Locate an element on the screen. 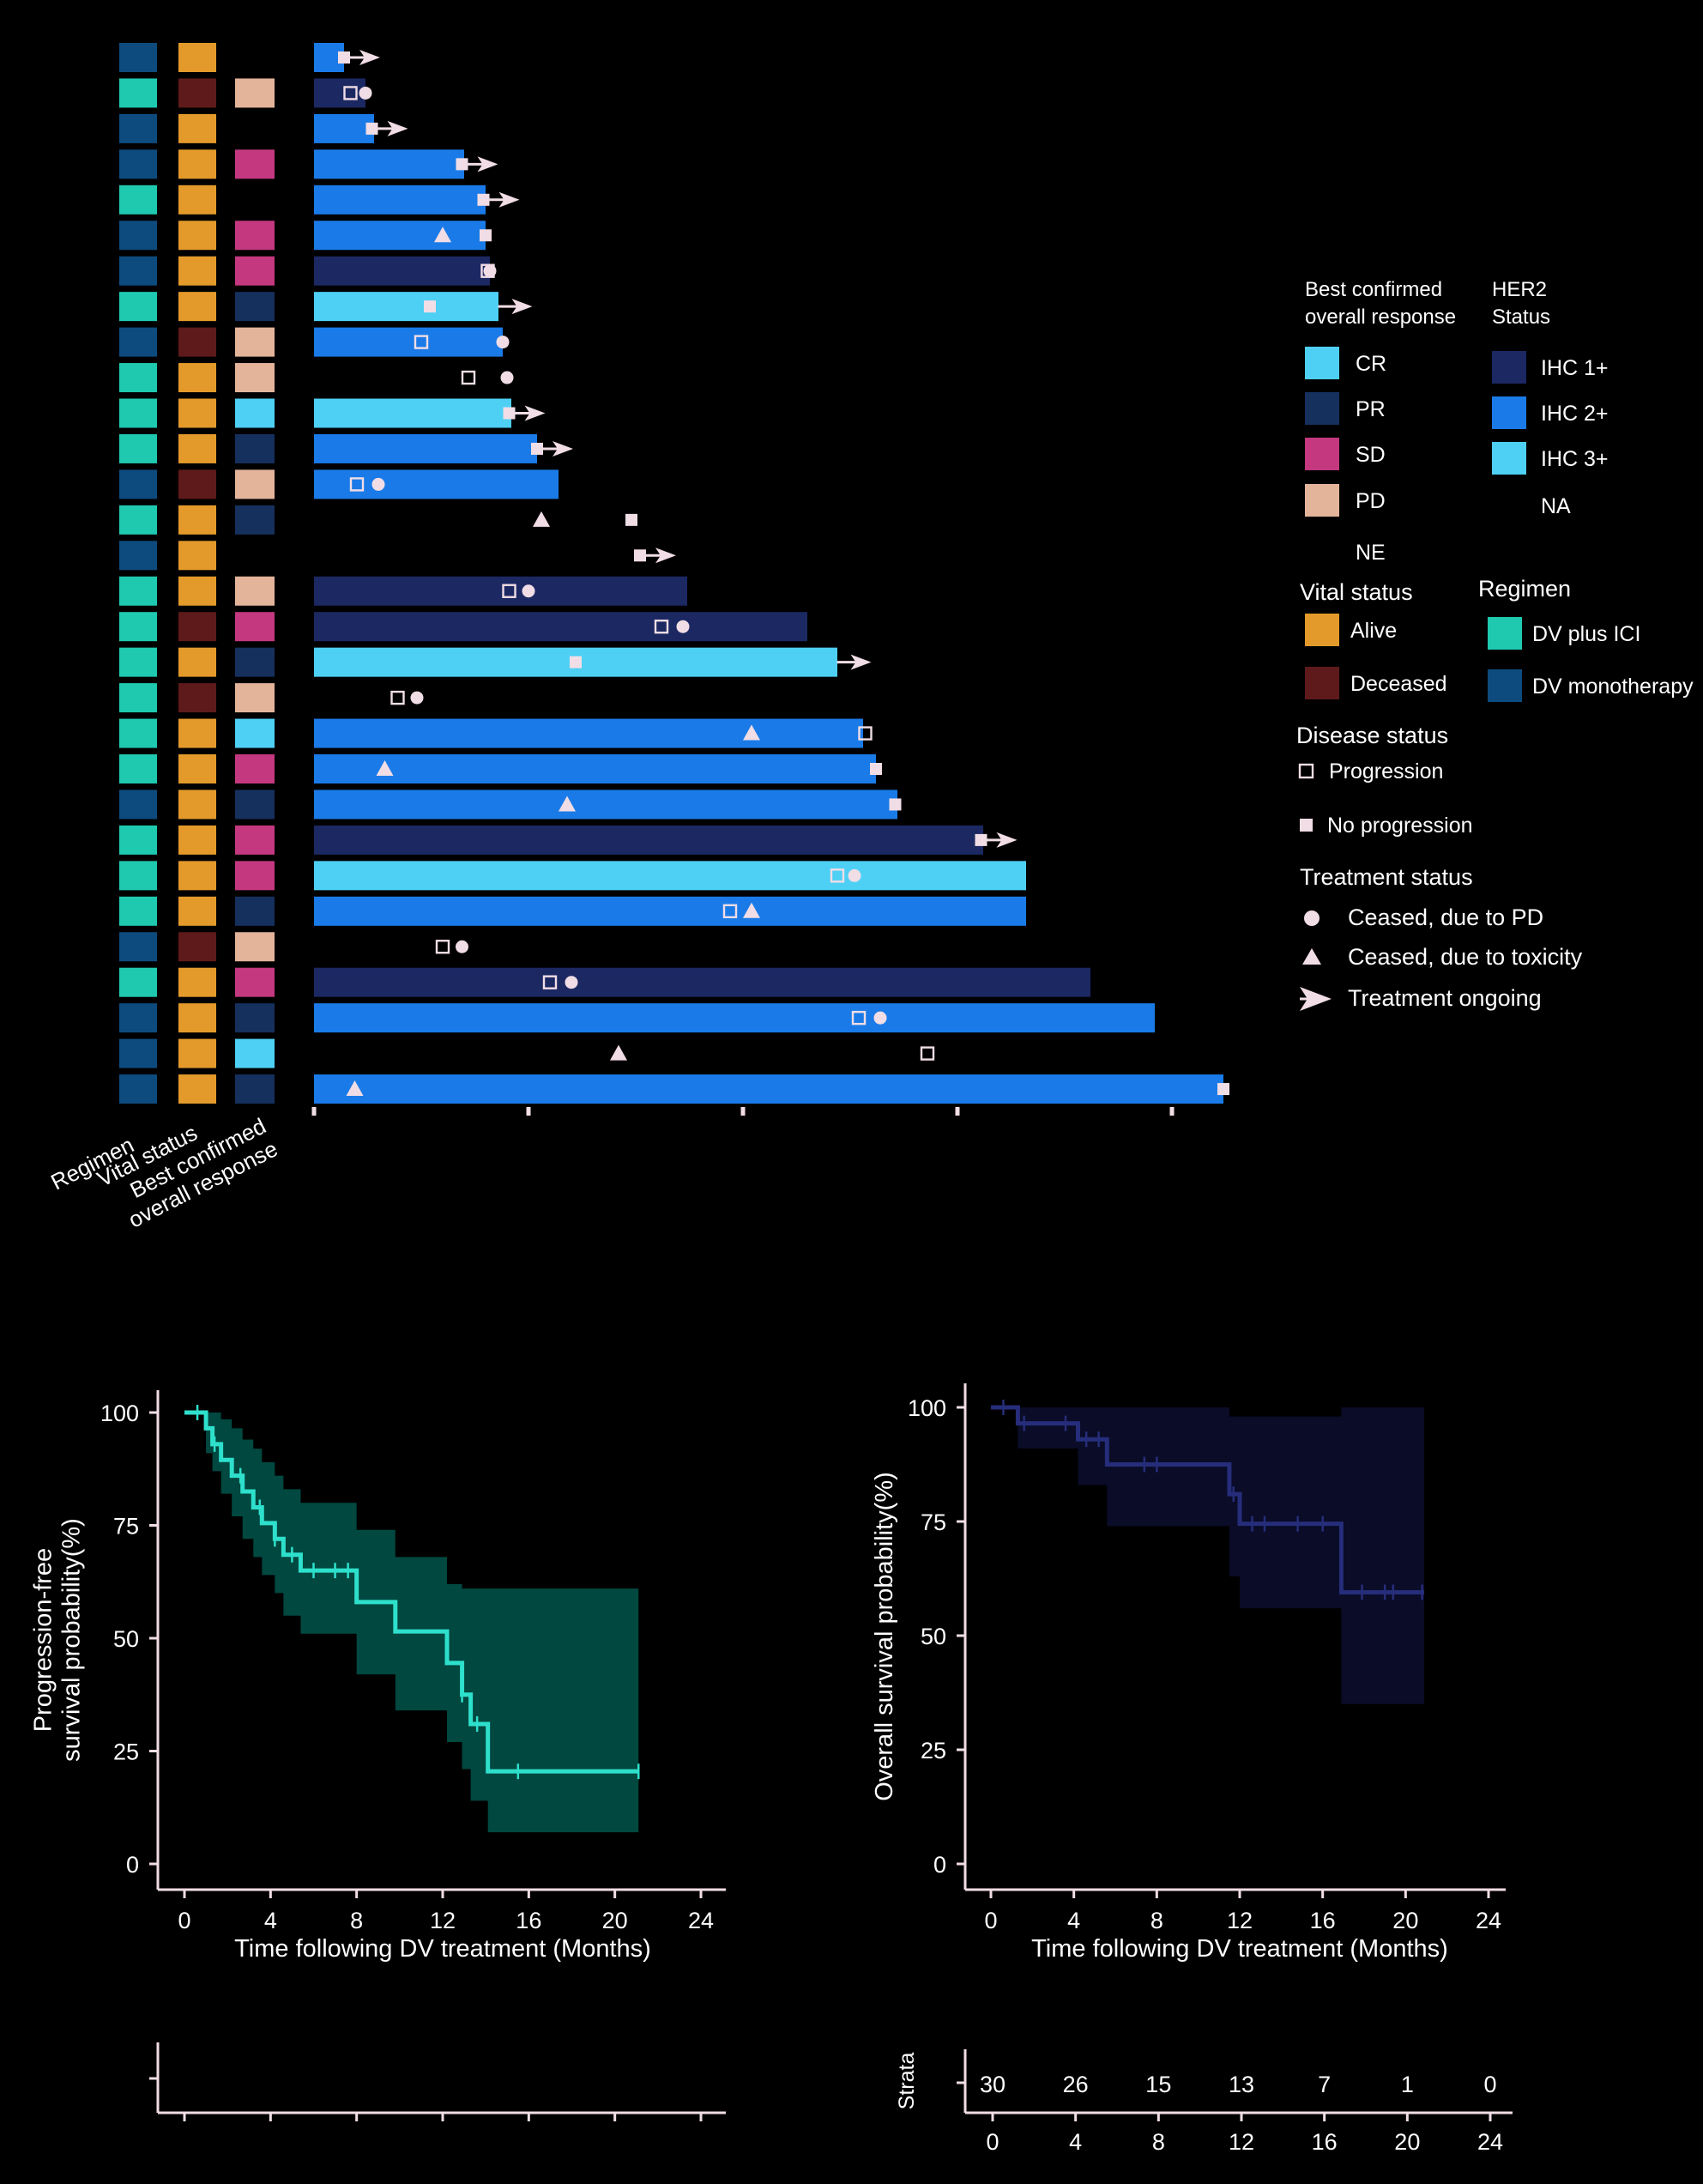 Image resolution: width=1703 pixels, height=2184 pixels. pfs-xtick-label-16: 16 is located at coordinates (528, 1921).